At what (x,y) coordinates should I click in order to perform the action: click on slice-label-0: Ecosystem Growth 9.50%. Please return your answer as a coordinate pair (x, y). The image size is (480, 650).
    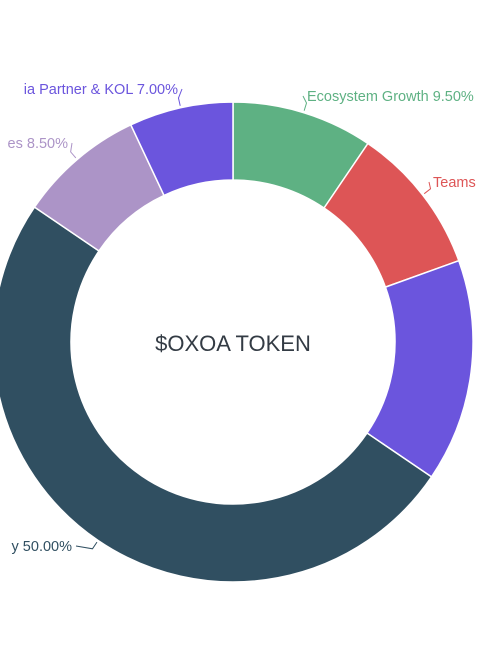
    Looking at the image, I should click on (390, 97).